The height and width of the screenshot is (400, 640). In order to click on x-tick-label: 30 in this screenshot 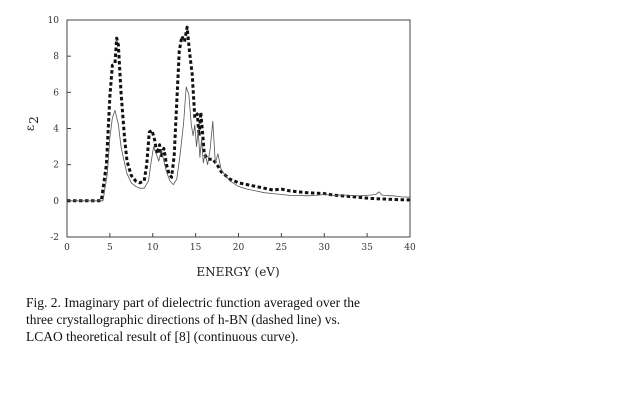, I will do `click(325, 248)`.